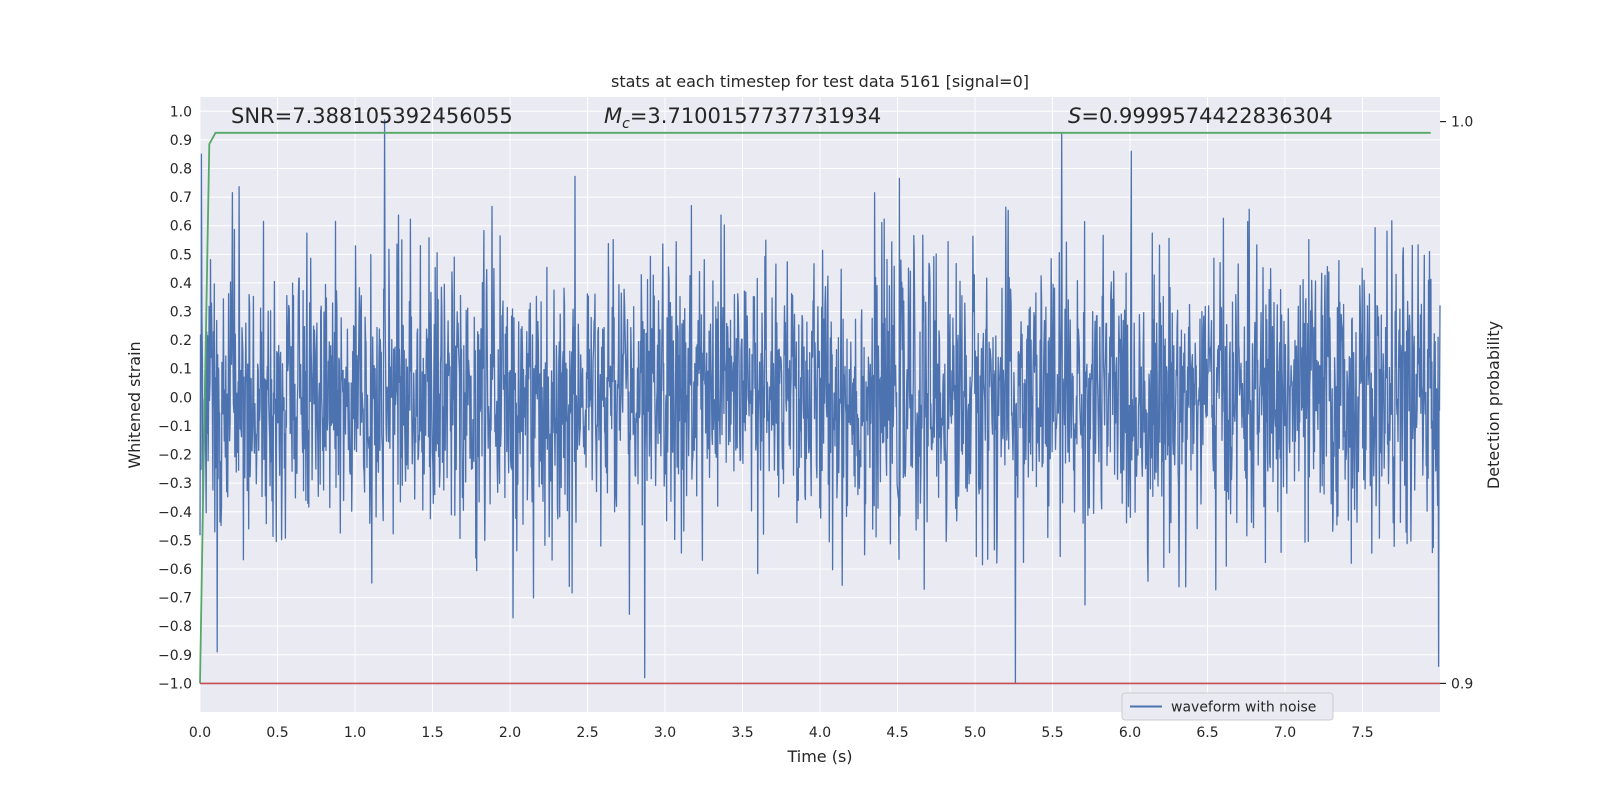  I want to click on y-tick-label: −1.0, so click(175, 684).